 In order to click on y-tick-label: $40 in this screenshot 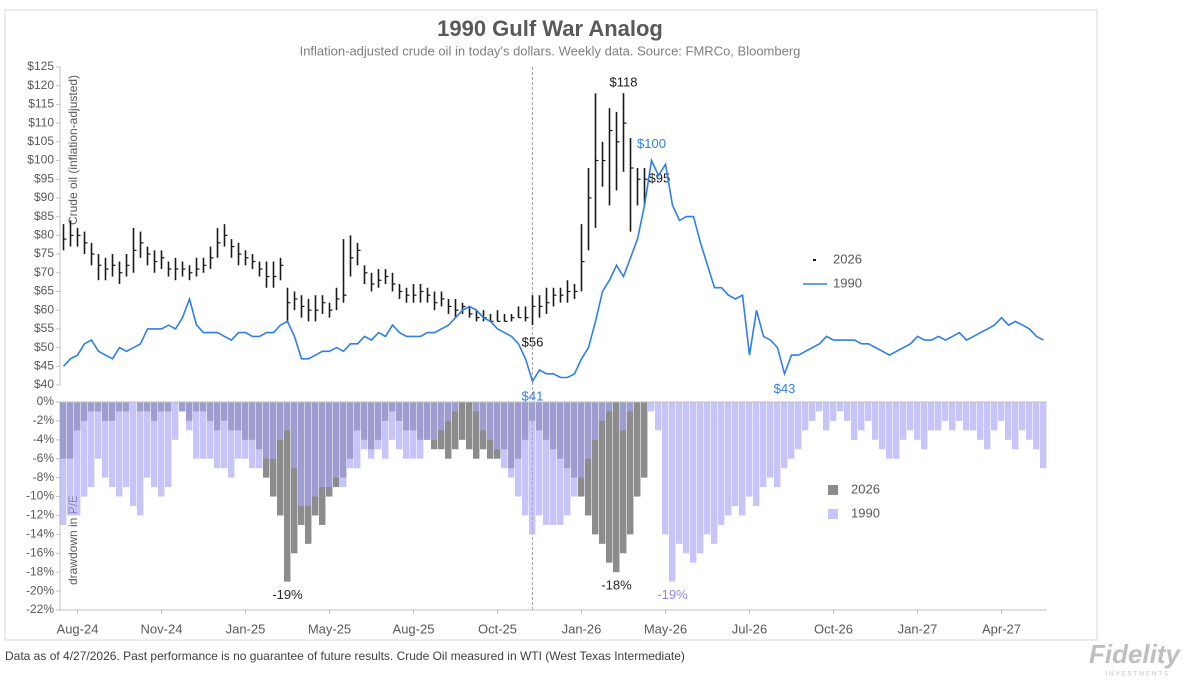, I will do `click(44, 384)`.